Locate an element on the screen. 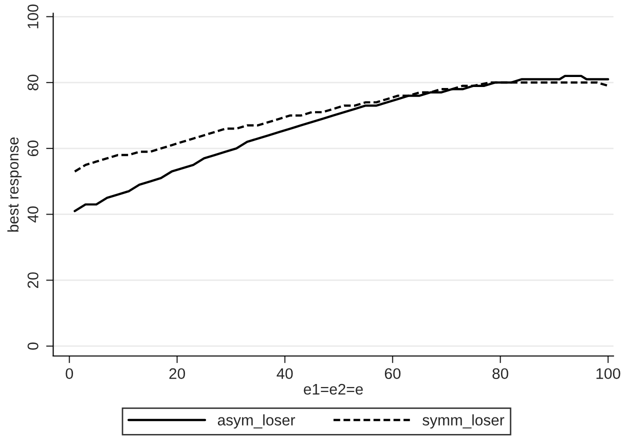 The width and height of the screenshot is (626, 445). x-tick-label: 100 is located at coordinates (608, 374).